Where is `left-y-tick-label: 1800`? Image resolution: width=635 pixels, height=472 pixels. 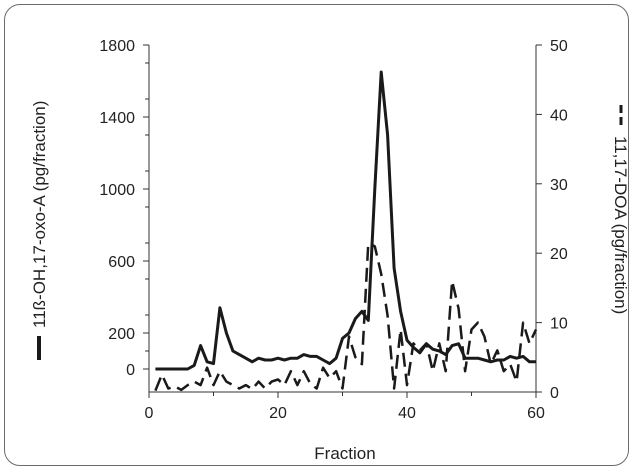 left-y-tick-label: 1800 is located at coordinates (117, 46).